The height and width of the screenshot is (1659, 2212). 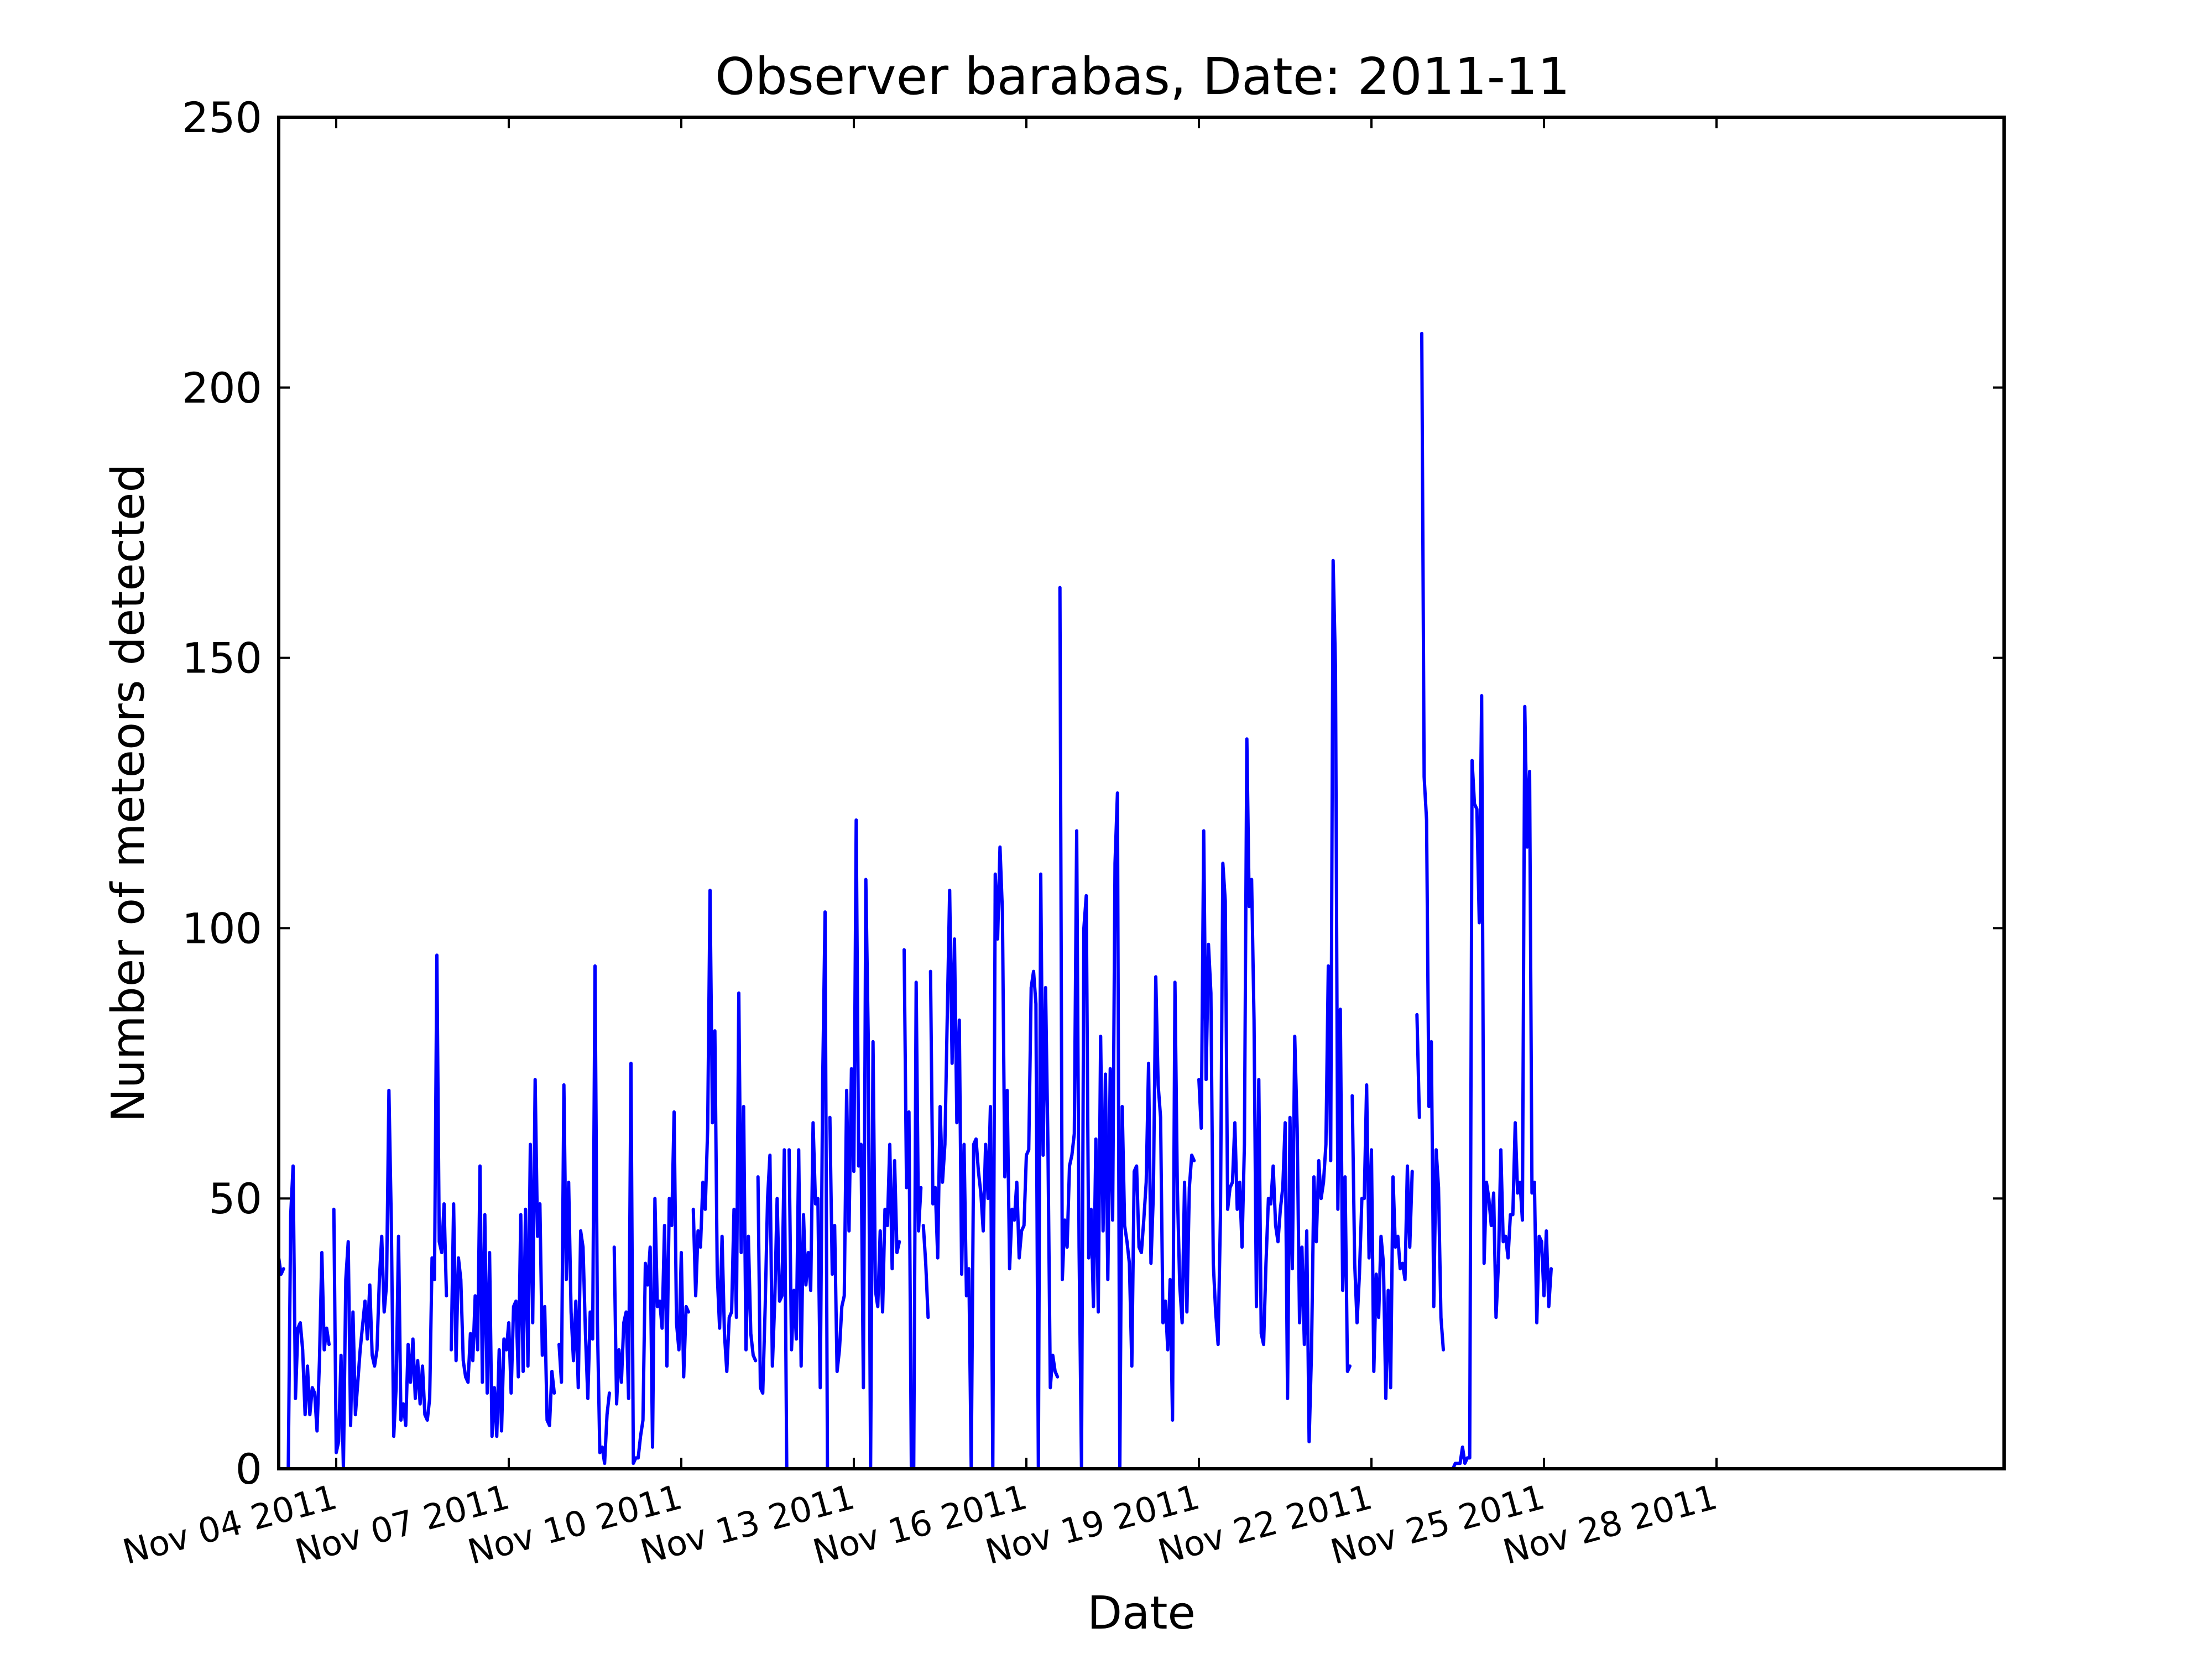 What do you see at coordinates (222, 928) in the screenshot?
I see `y-tick-label-100: 100` at bounding box center [222, 928].